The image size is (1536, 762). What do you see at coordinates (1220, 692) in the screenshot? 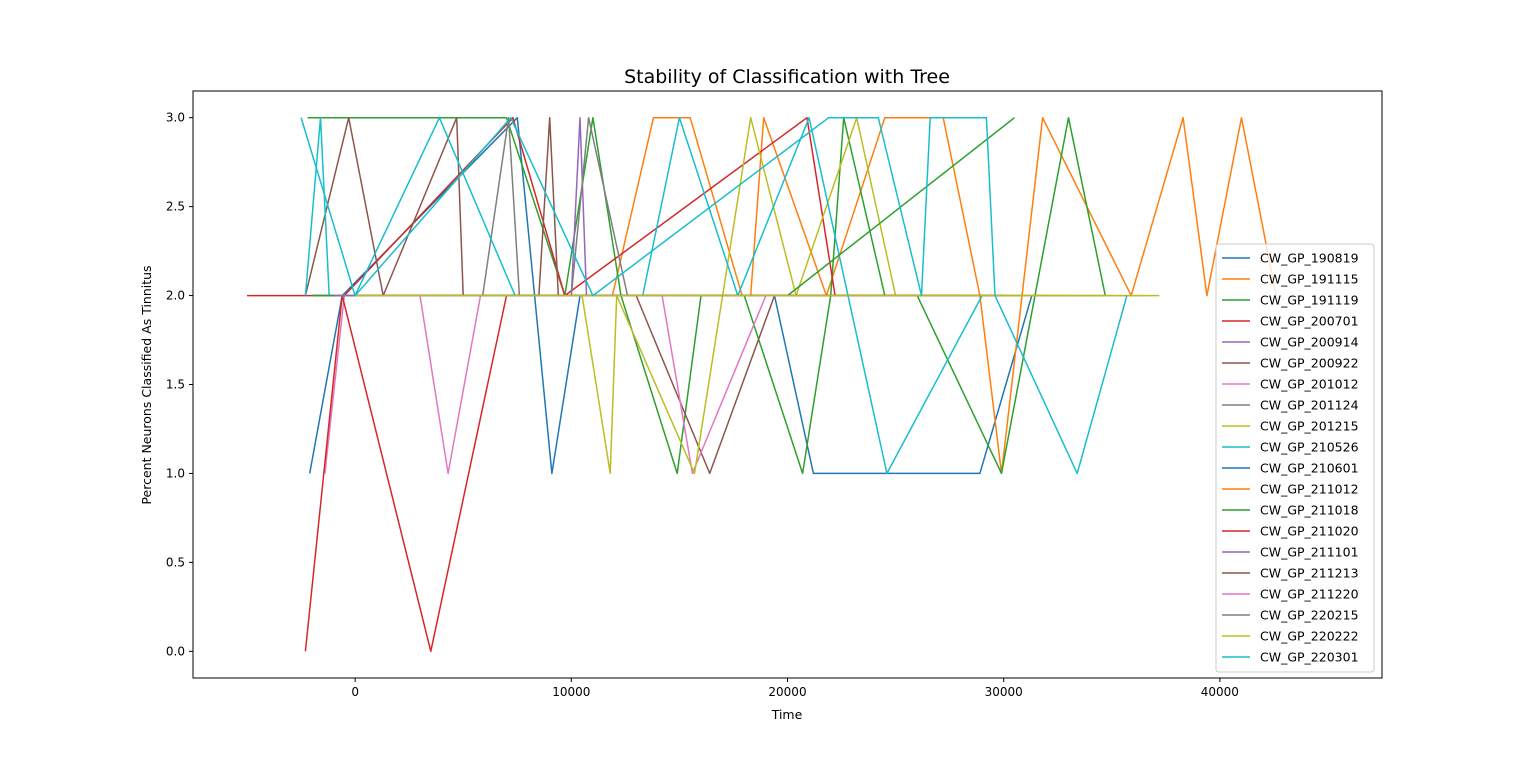
I see `x-tick-label: 40000` at bounding box center [1220, 692].